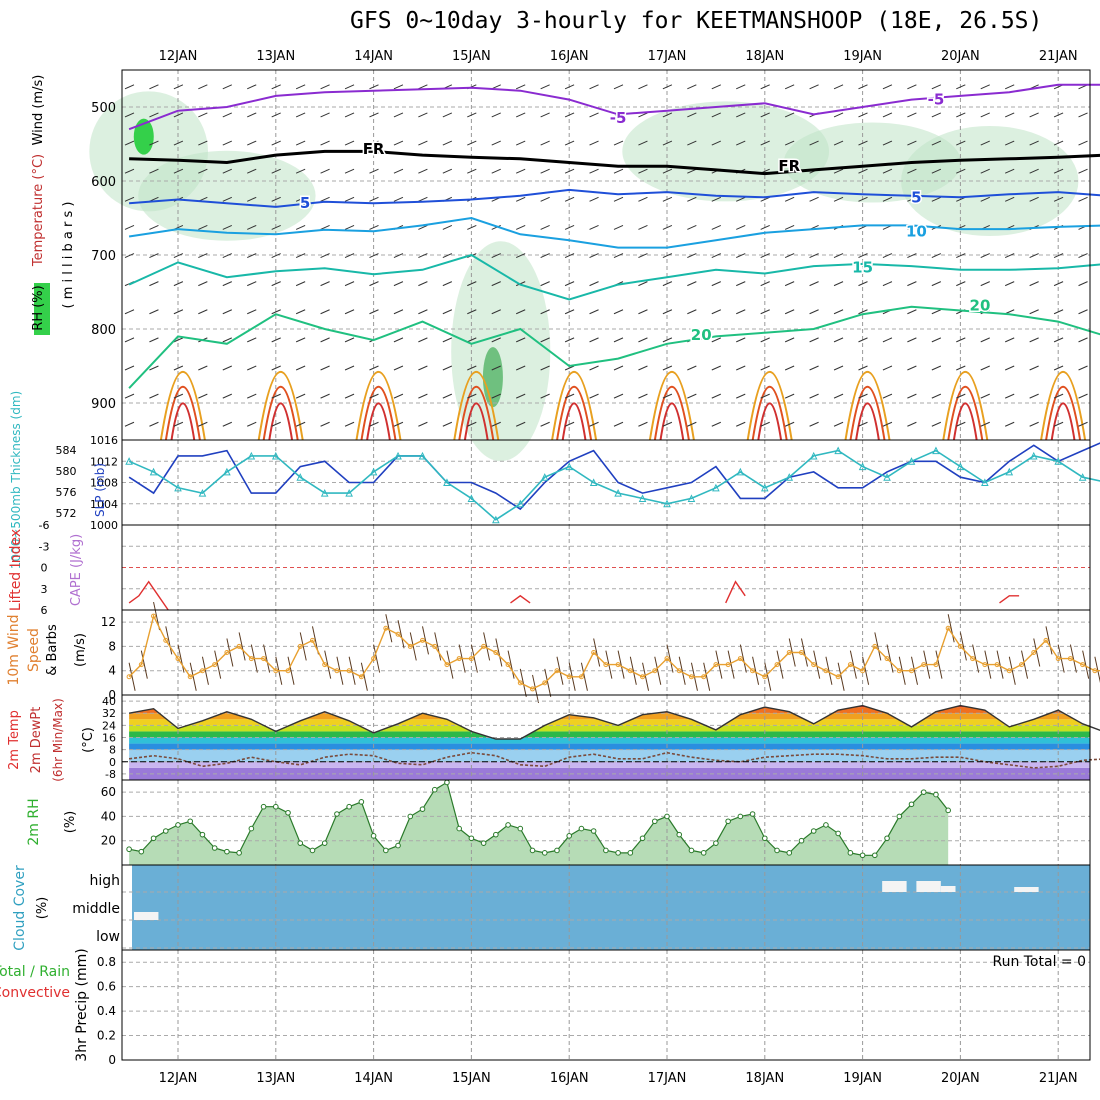  Describe the element at coordinates (35, 993) in the screenshot. I see `convective-axis-label: Convective` at that location.